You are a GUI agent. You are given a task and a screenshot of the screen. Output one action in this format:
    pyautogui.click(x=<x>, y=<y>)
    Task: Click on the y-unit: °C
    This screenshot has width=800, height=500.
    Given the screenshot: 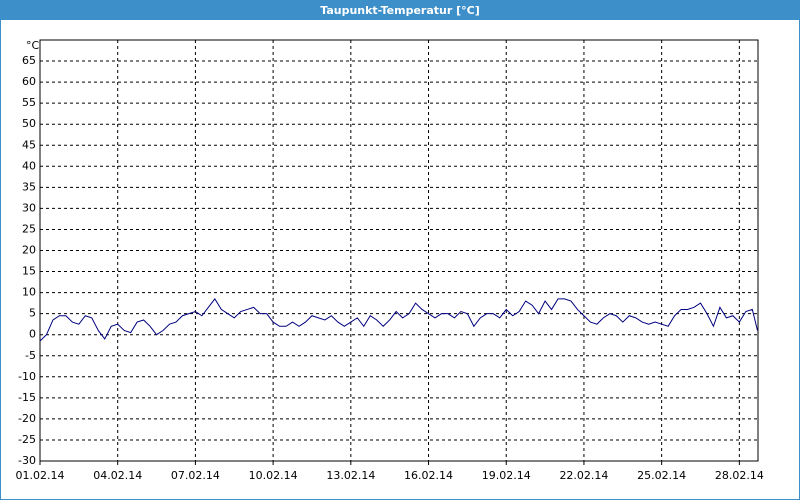 What is the action you would take?
    pyautogui.click(x=33, y=45)
    